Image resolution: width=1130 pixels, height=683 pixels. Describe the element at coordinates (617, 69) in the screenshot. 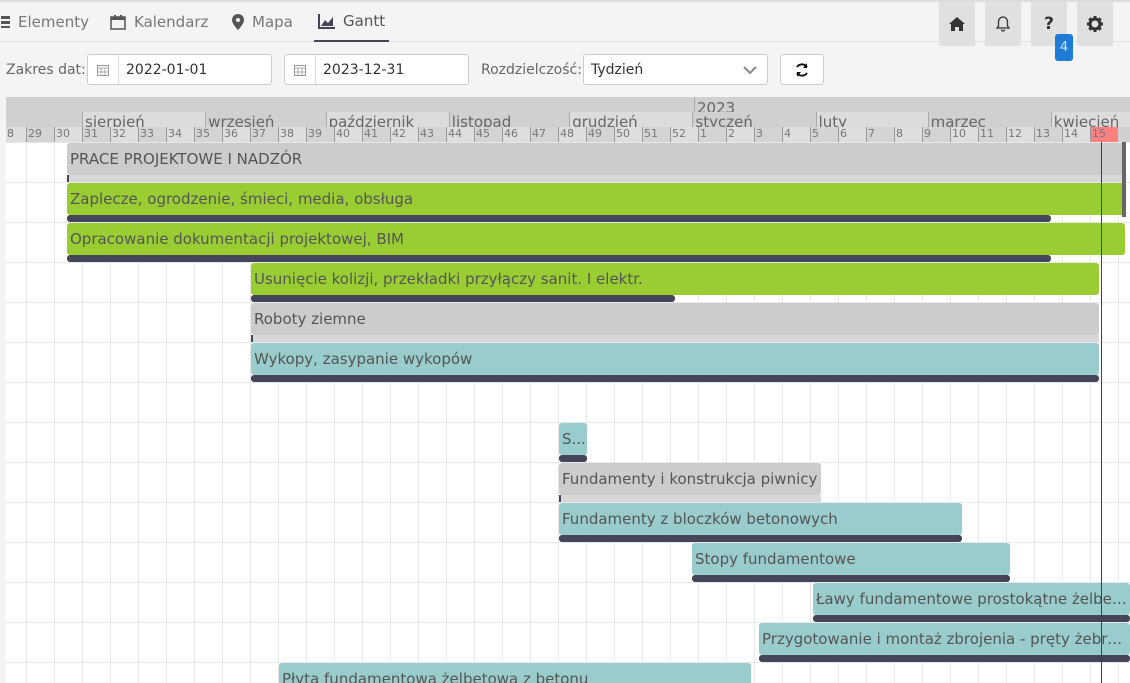

I see `resolution-value: Tydzień` at that location.